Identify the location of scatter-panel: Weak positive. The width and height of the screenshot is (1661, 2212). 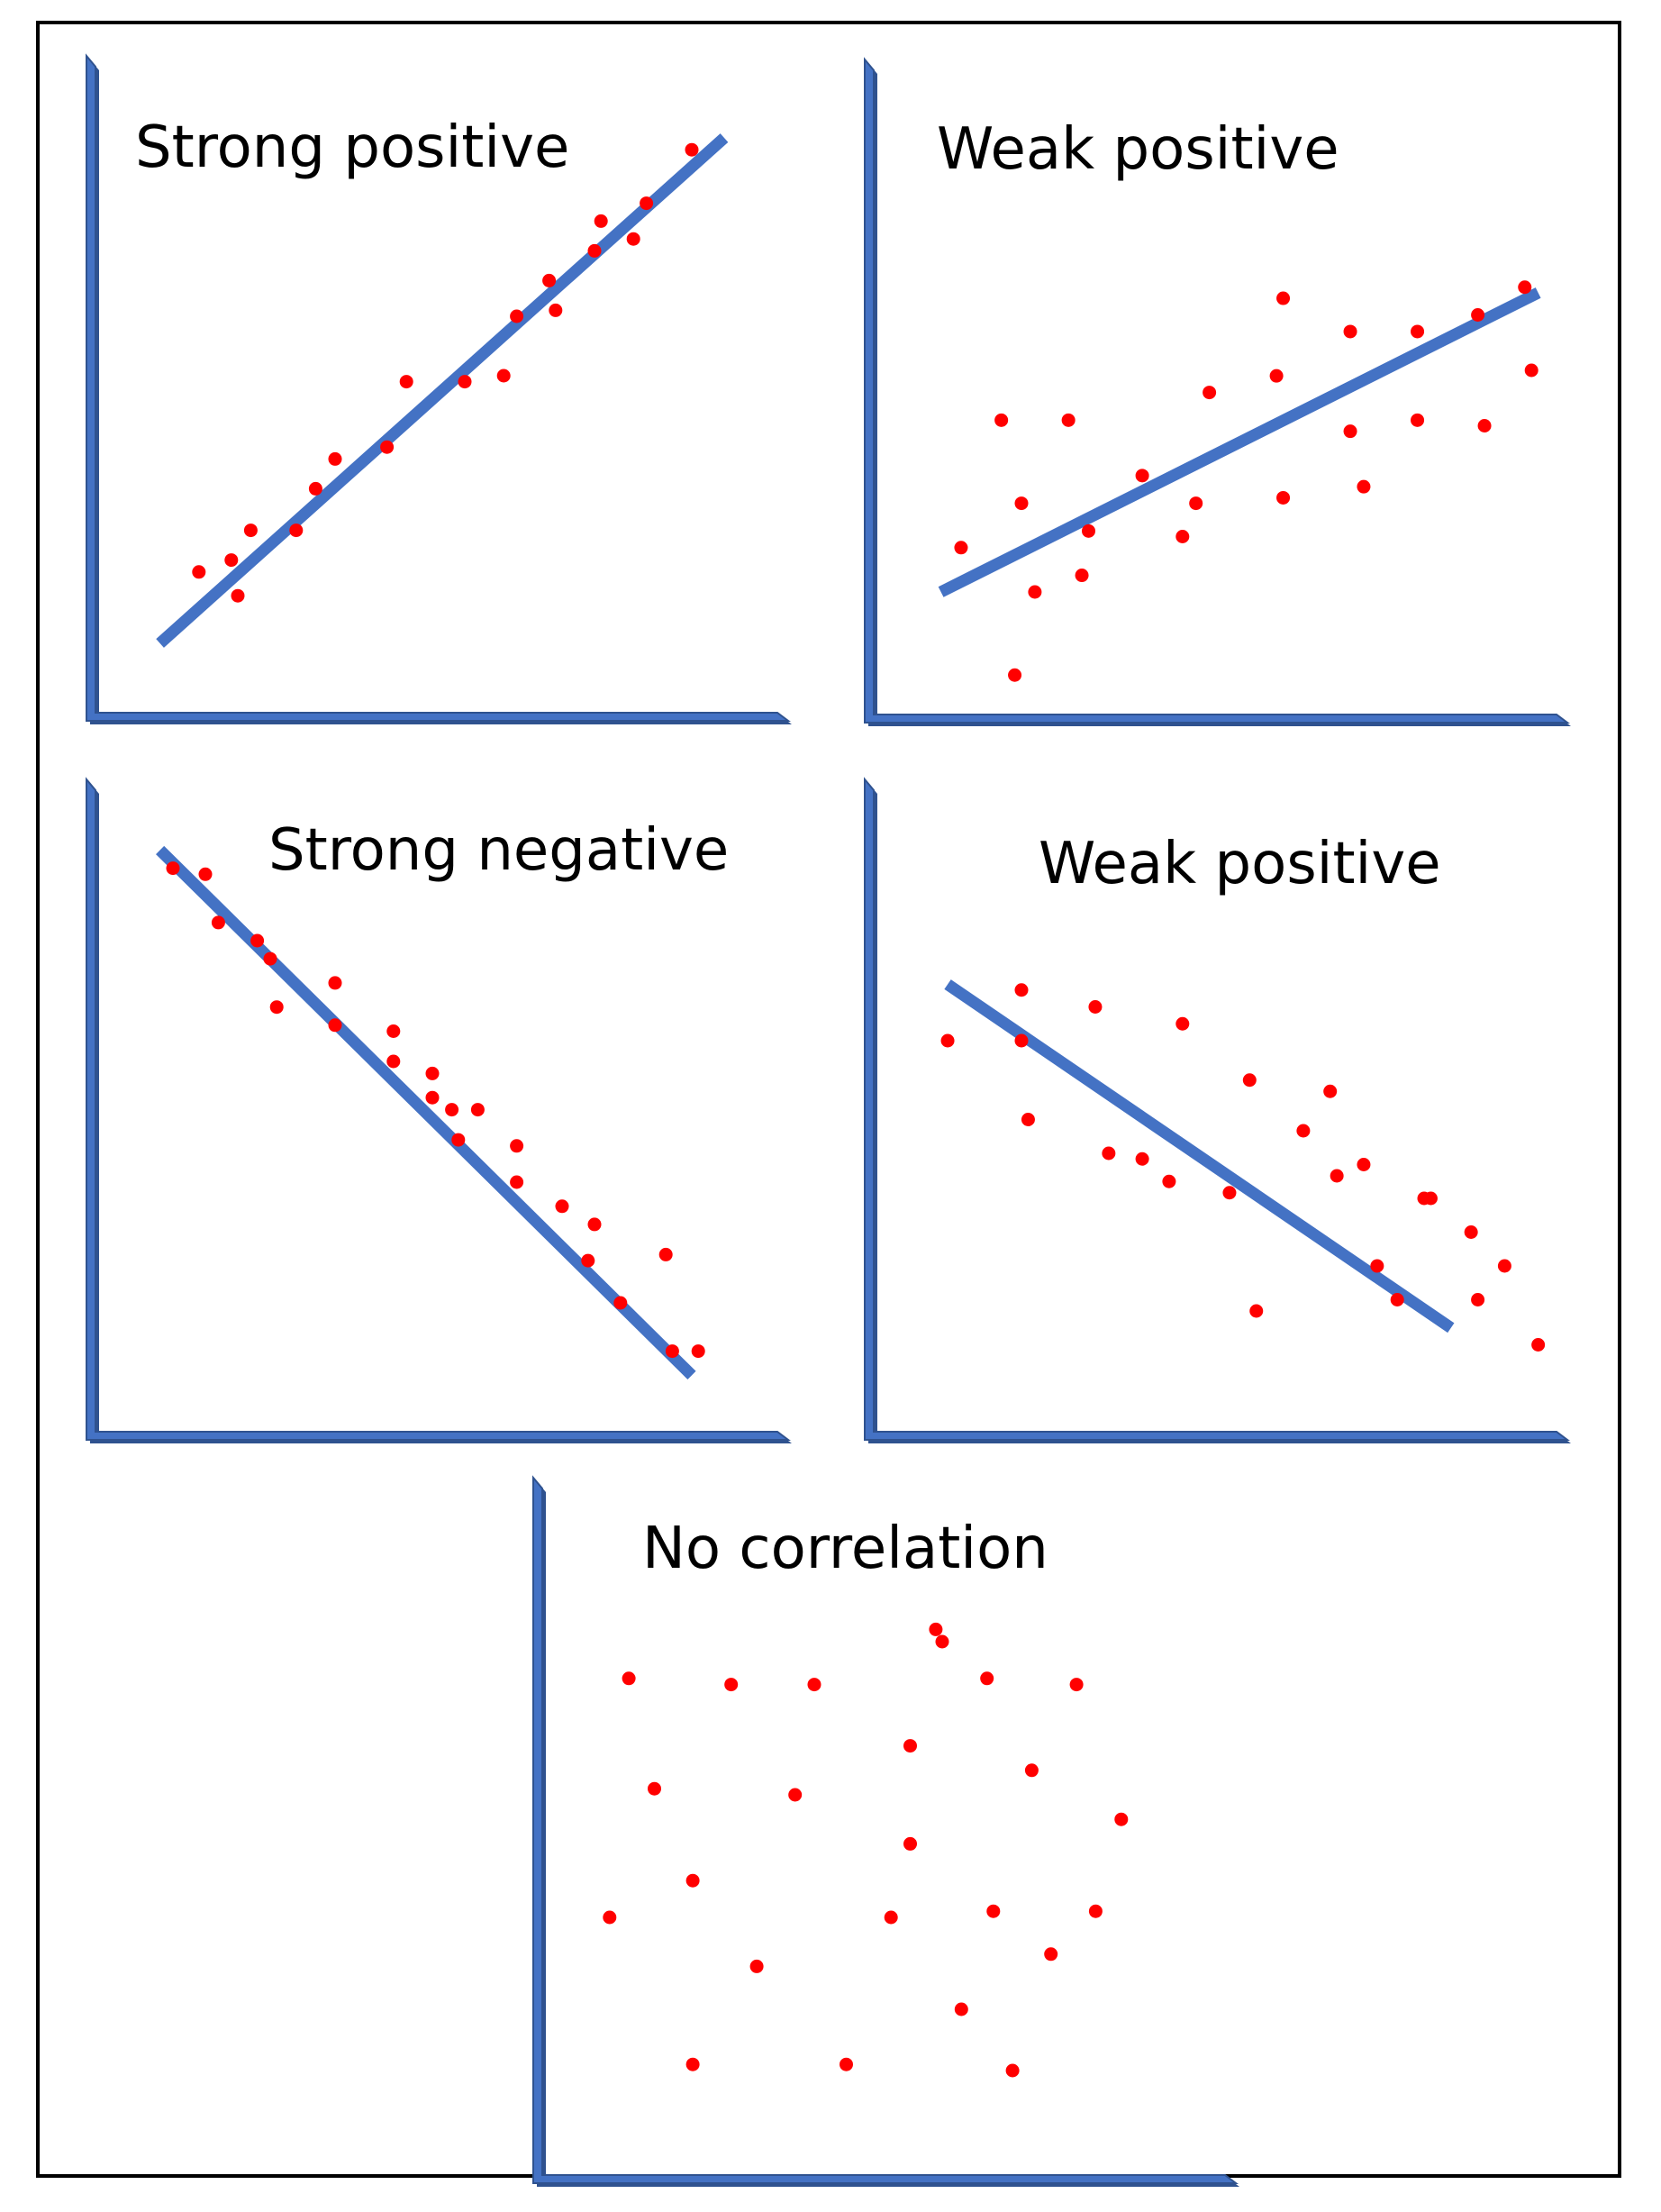
(1217, 391).